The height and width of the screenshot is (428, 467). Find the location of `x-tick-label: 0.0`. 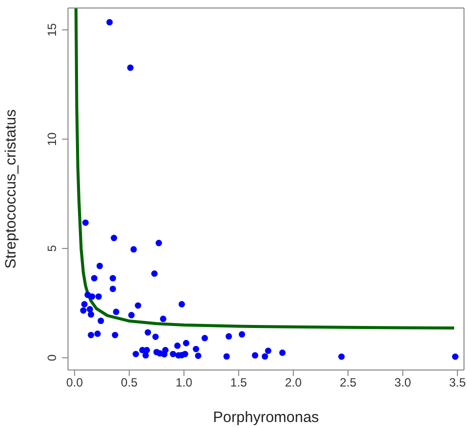

x-tick-label: 0.0 is located at coordinates (75, 383).